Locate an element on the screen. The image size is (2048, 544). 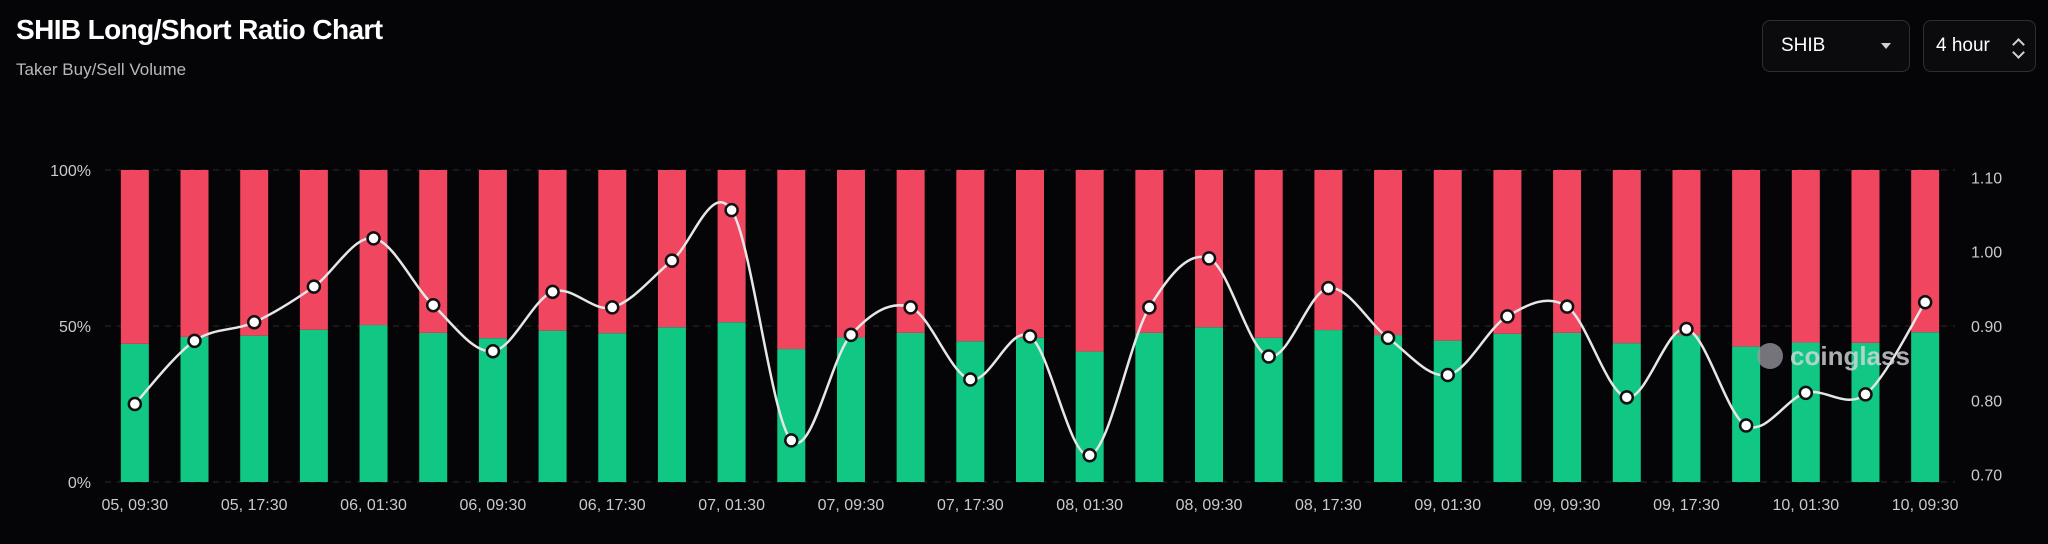
chart-title: SHIB Long/Short Ratio Chart is located at coordinates (199, 29).